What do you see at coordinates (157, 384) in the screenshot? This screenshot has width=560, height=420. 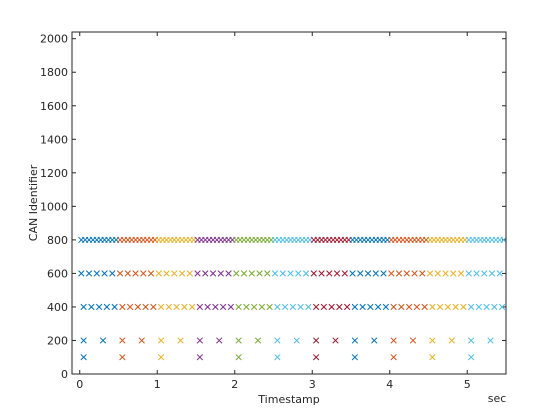 I see `x-tick-label: 1` at bounding box center [157, 384].